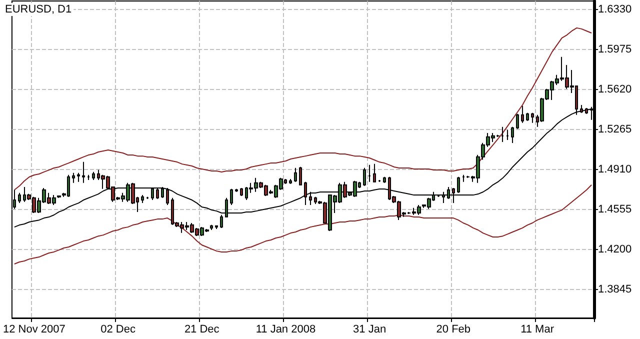 The width and height of the screenshot is (640, 339). What do you see at coordinates (615, 129) in the screenshot?
I see `y-tick-label: 1.5265` at bounding box center [615, 129].